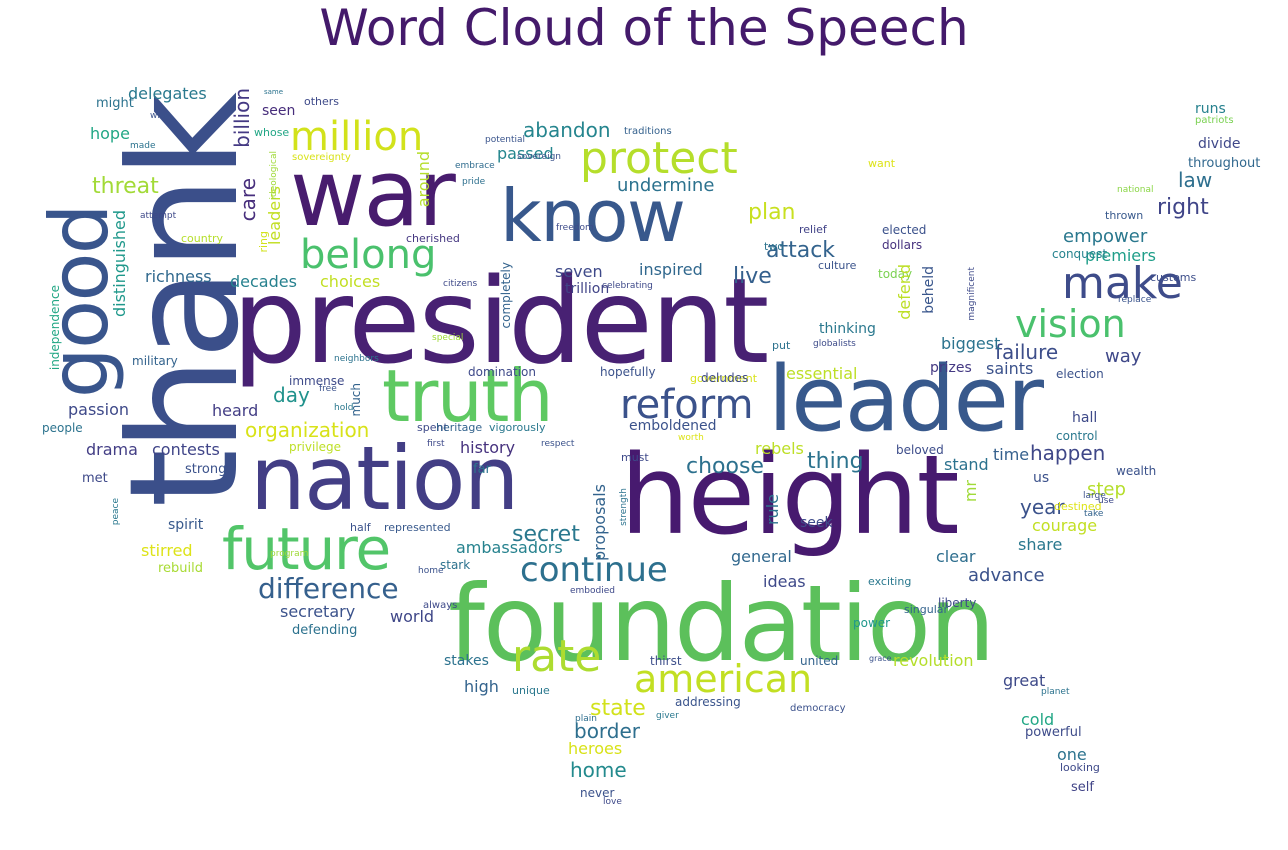 This screenshot has width=1288, height=850. I want to click on word-respect: respect, so click(558, 444).